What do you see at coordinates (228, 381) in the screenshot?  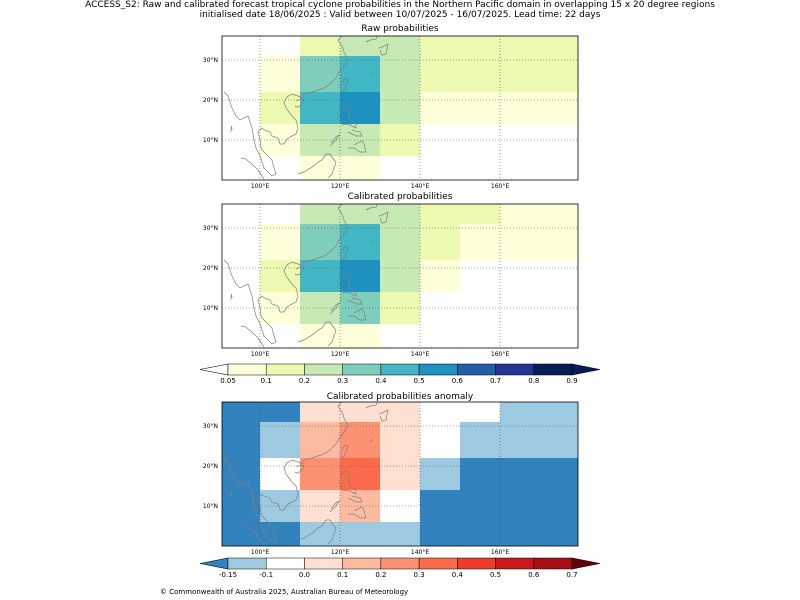 I see `prob-colorbar-label: 0.05` at bounding box center [228, 381].